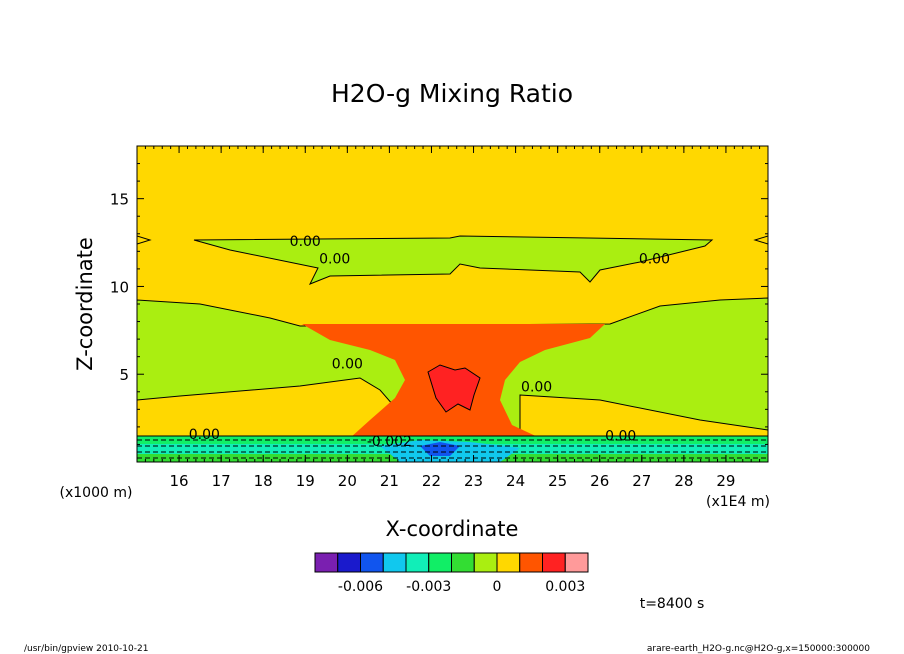  Describe the element at coordinates (389, 481) in the screenshot. I see `x-tick-label: 21` at that location.